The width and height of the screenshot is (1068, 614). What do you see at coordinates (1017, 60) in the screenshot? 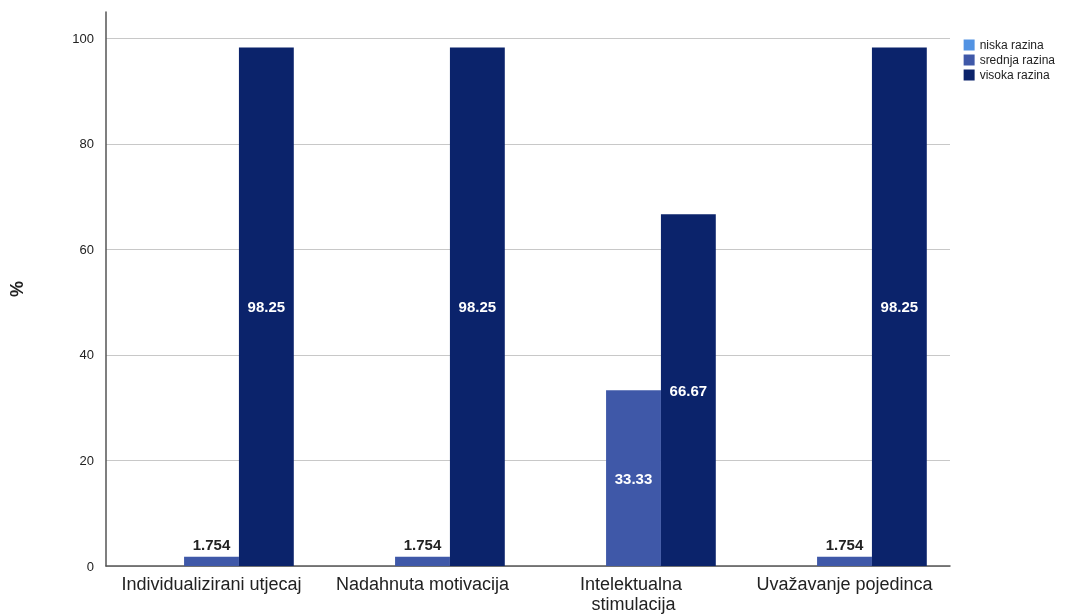
I see `legend-label: srednja razina` at bounding box center [1017, 60].